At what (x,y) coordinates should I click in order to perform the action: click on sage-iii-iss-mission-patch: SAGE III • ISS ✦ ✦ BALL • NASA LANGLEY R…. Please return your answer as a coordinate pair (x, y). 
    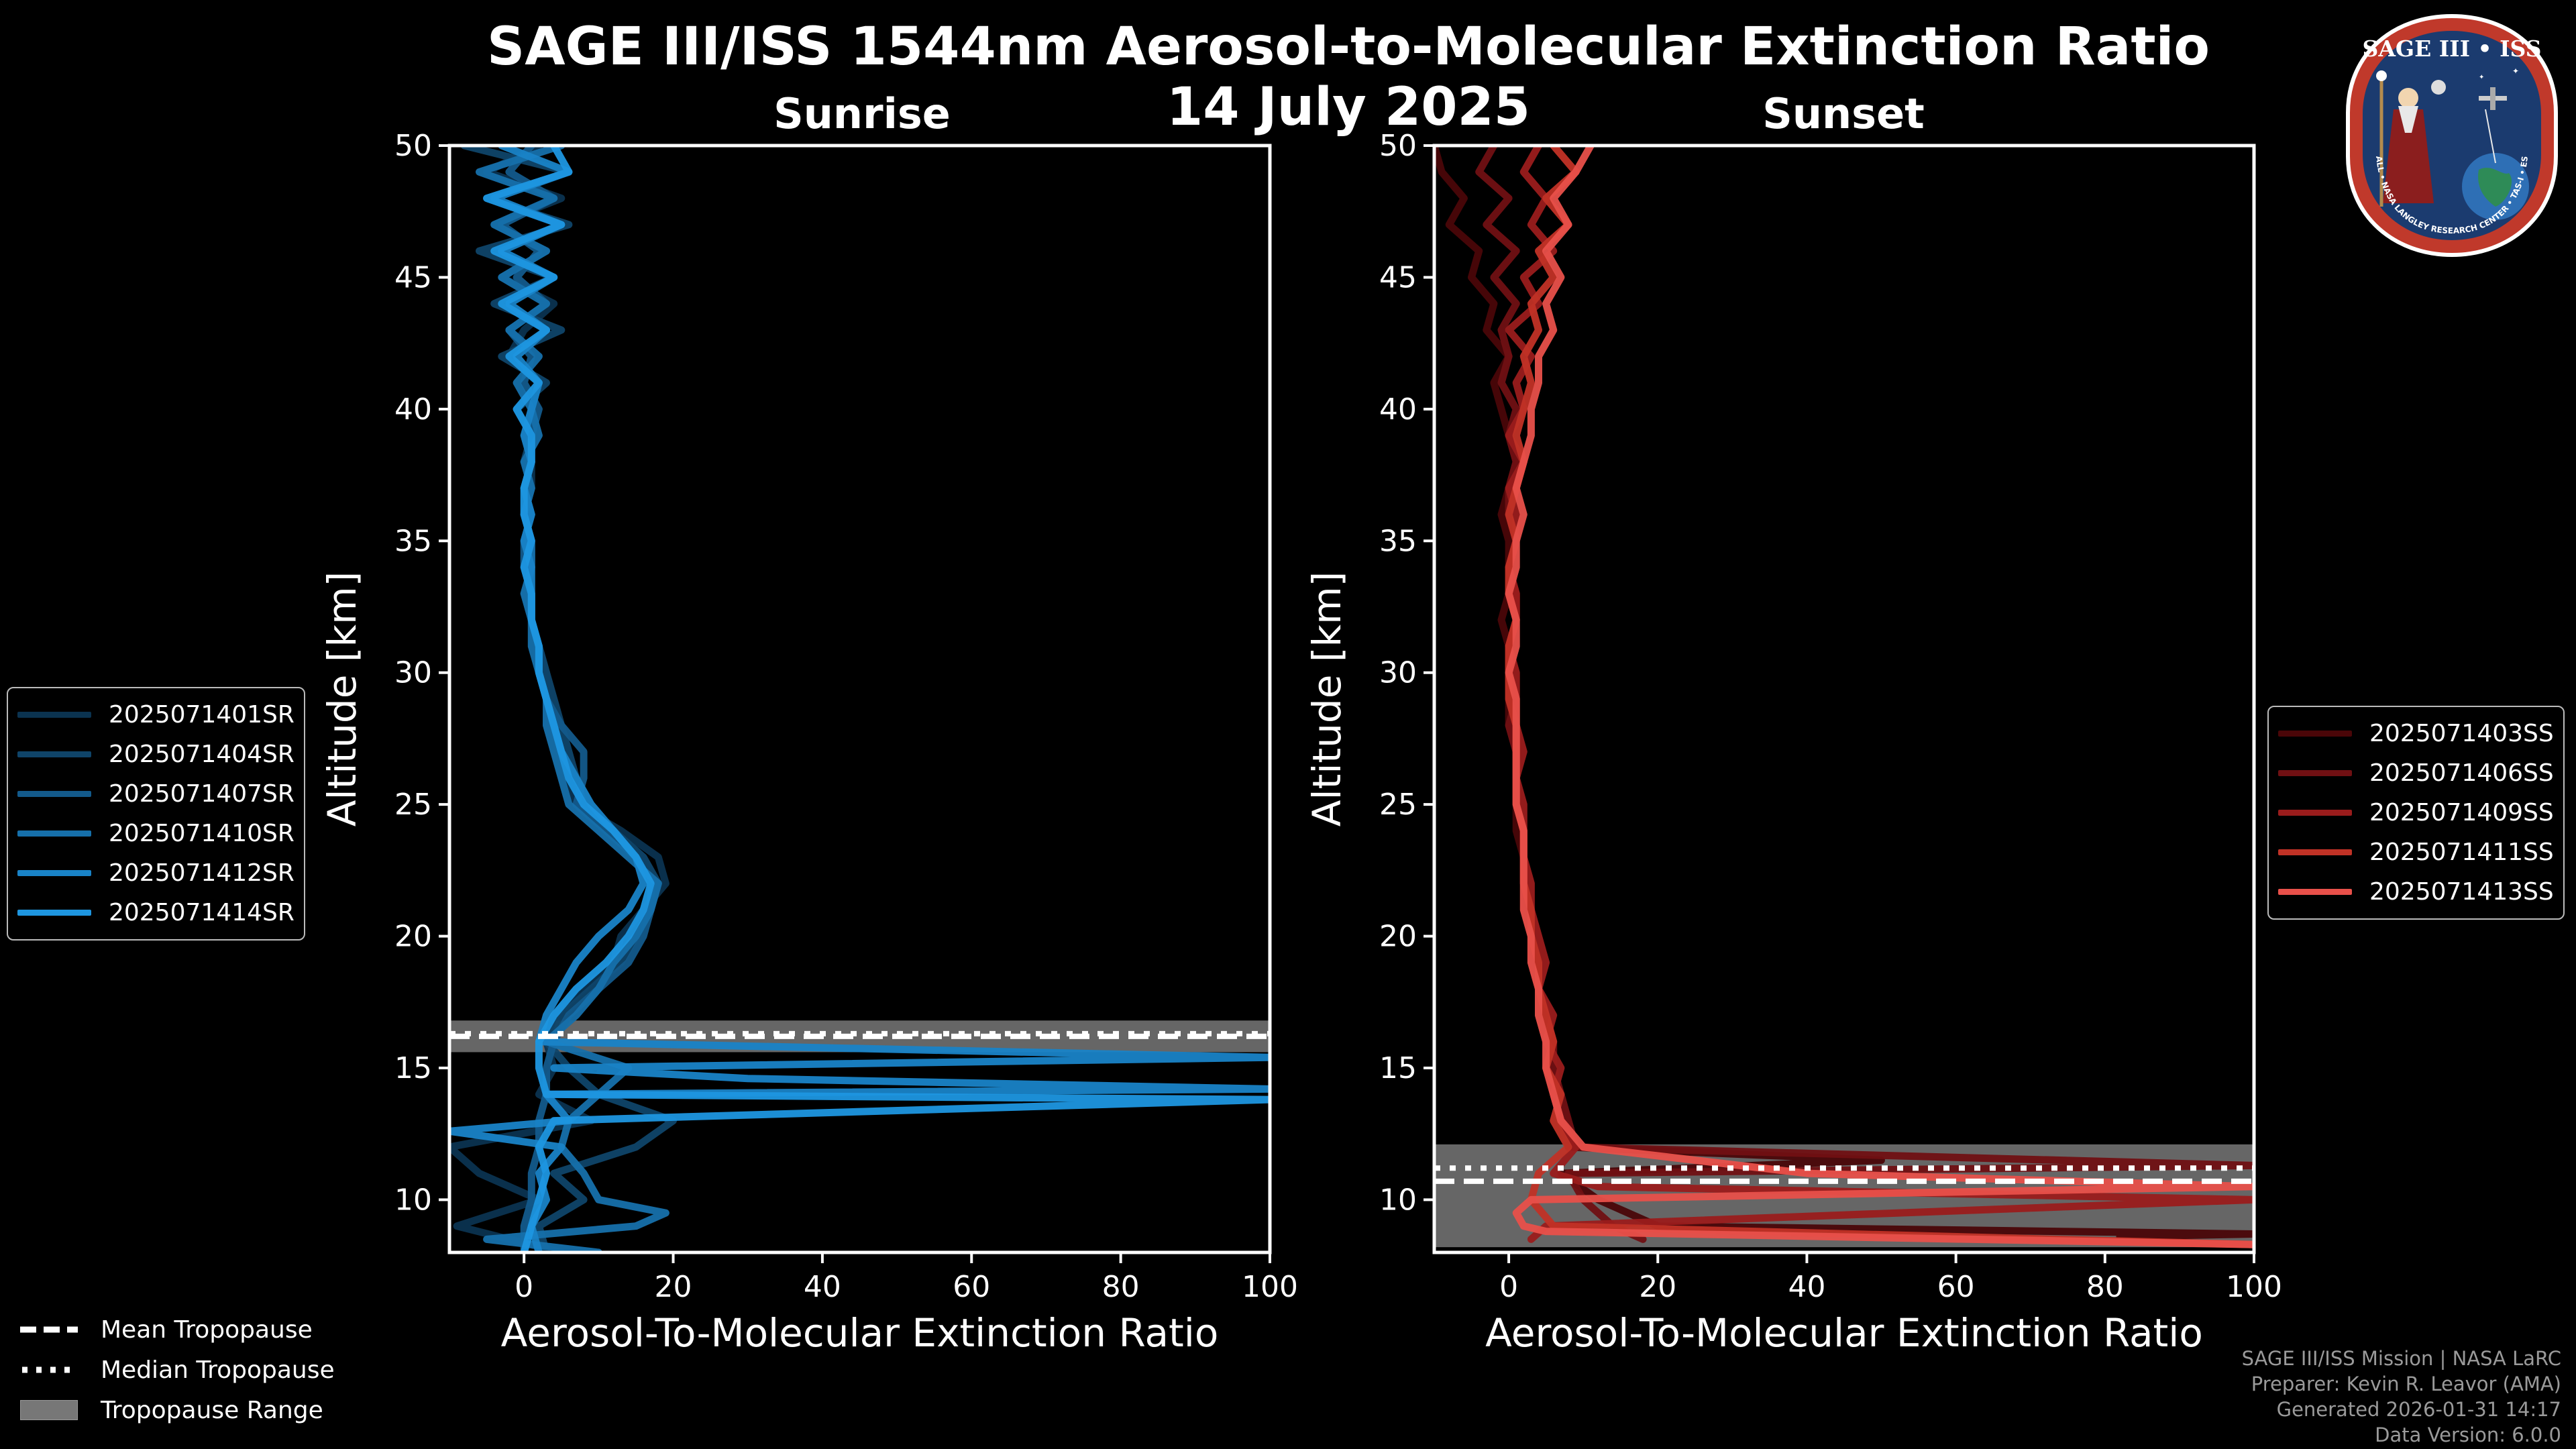
    Looking at the image, I should click on (2449, 135).